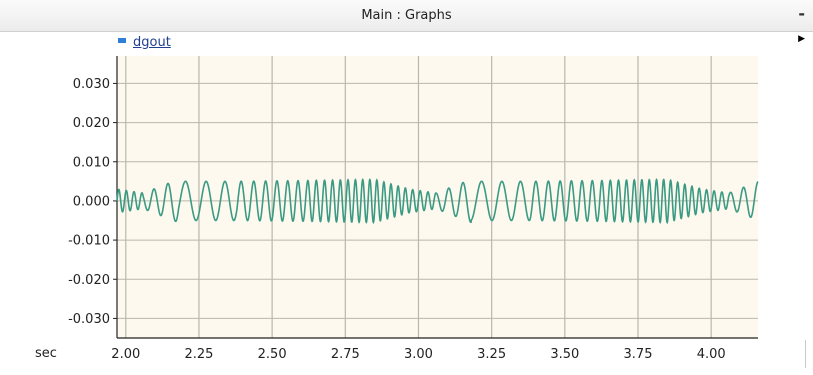 The width and height of the screenshot is (813, 375). Describe the element at coordinates (564, 354) in the screenshot. I see `x-tick-label: 3.50` at that location.